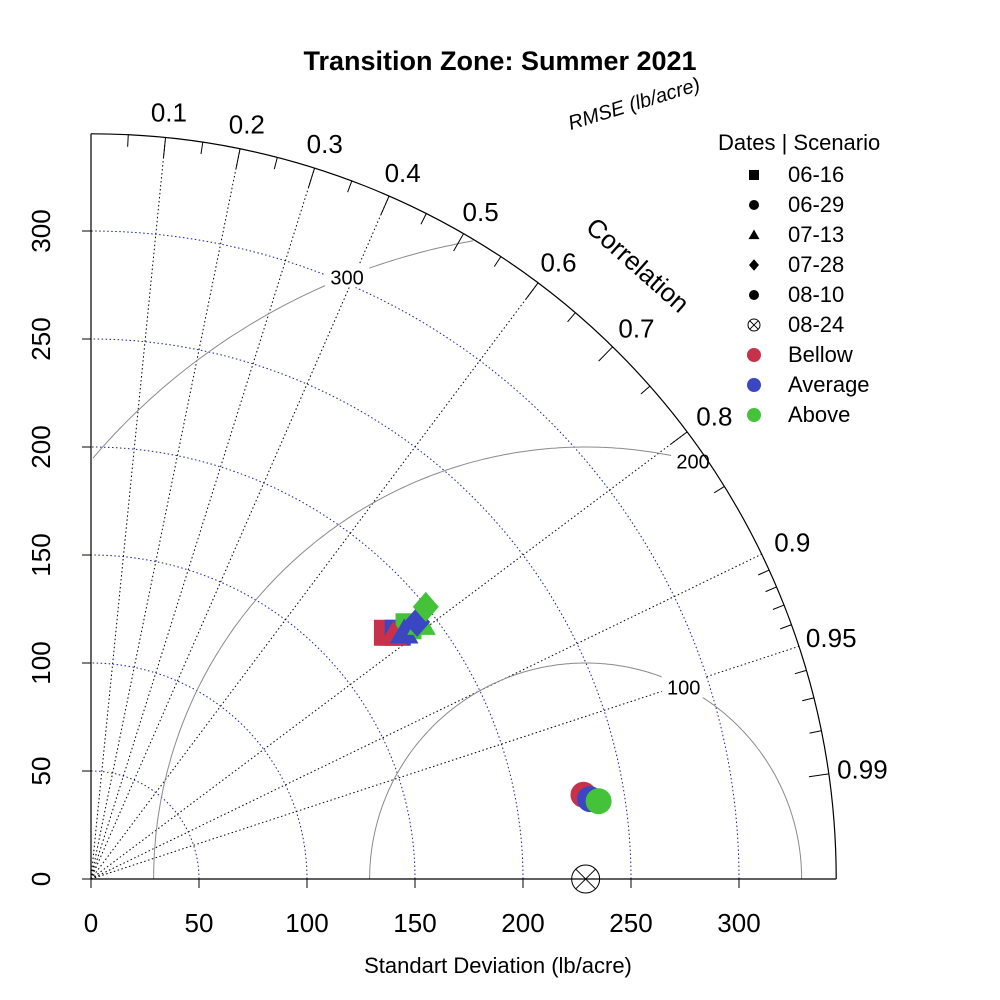  What do you see at coordinates (346, 279) in the screenshot?
I see `rmse-arc-label: 300` at bounding box center [346, 279].